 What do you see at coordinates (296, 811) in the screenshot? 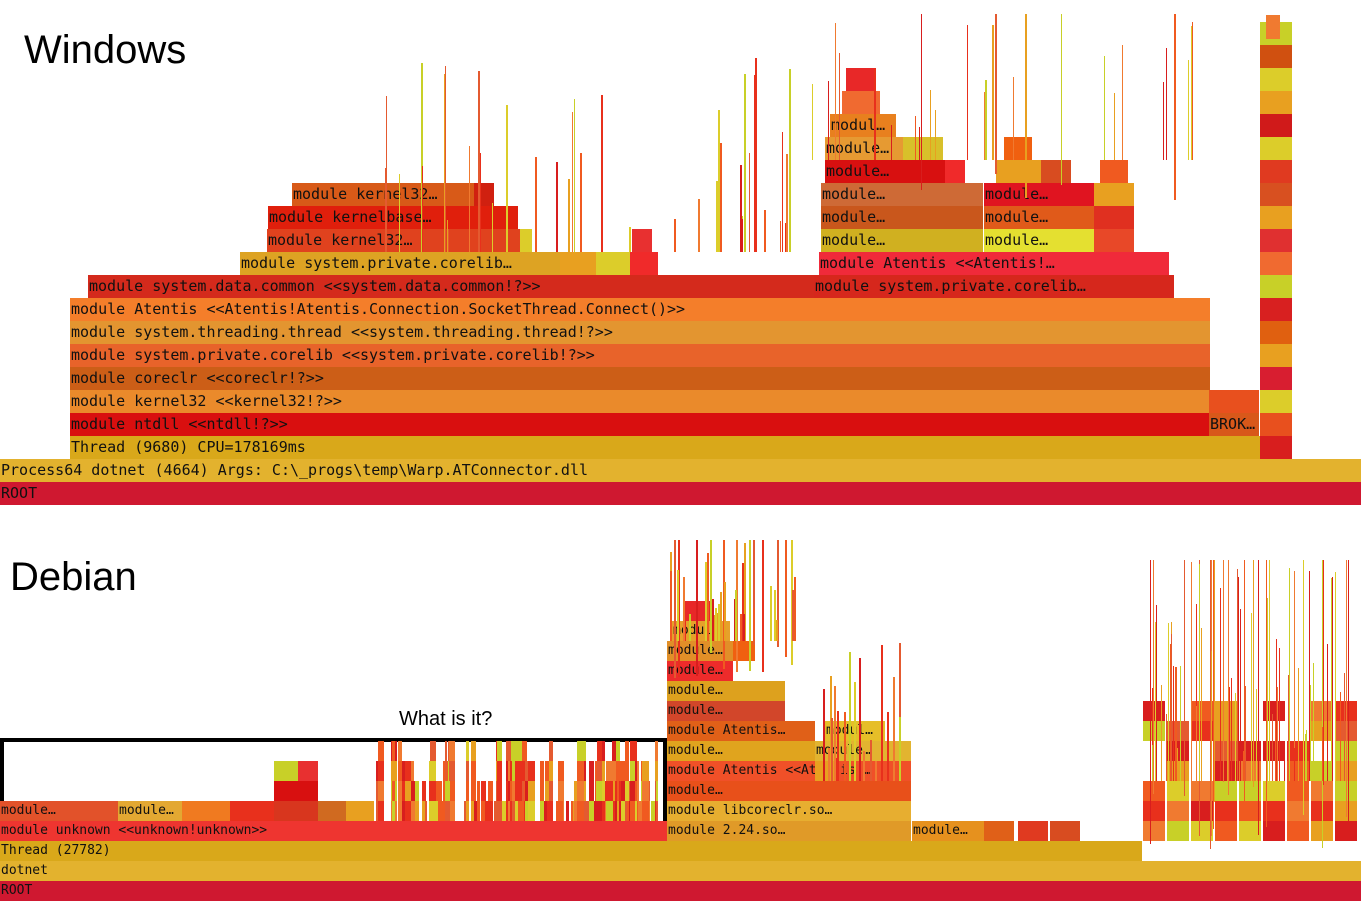
I see `debian-left-block-c` at bounding box center [296, 811].